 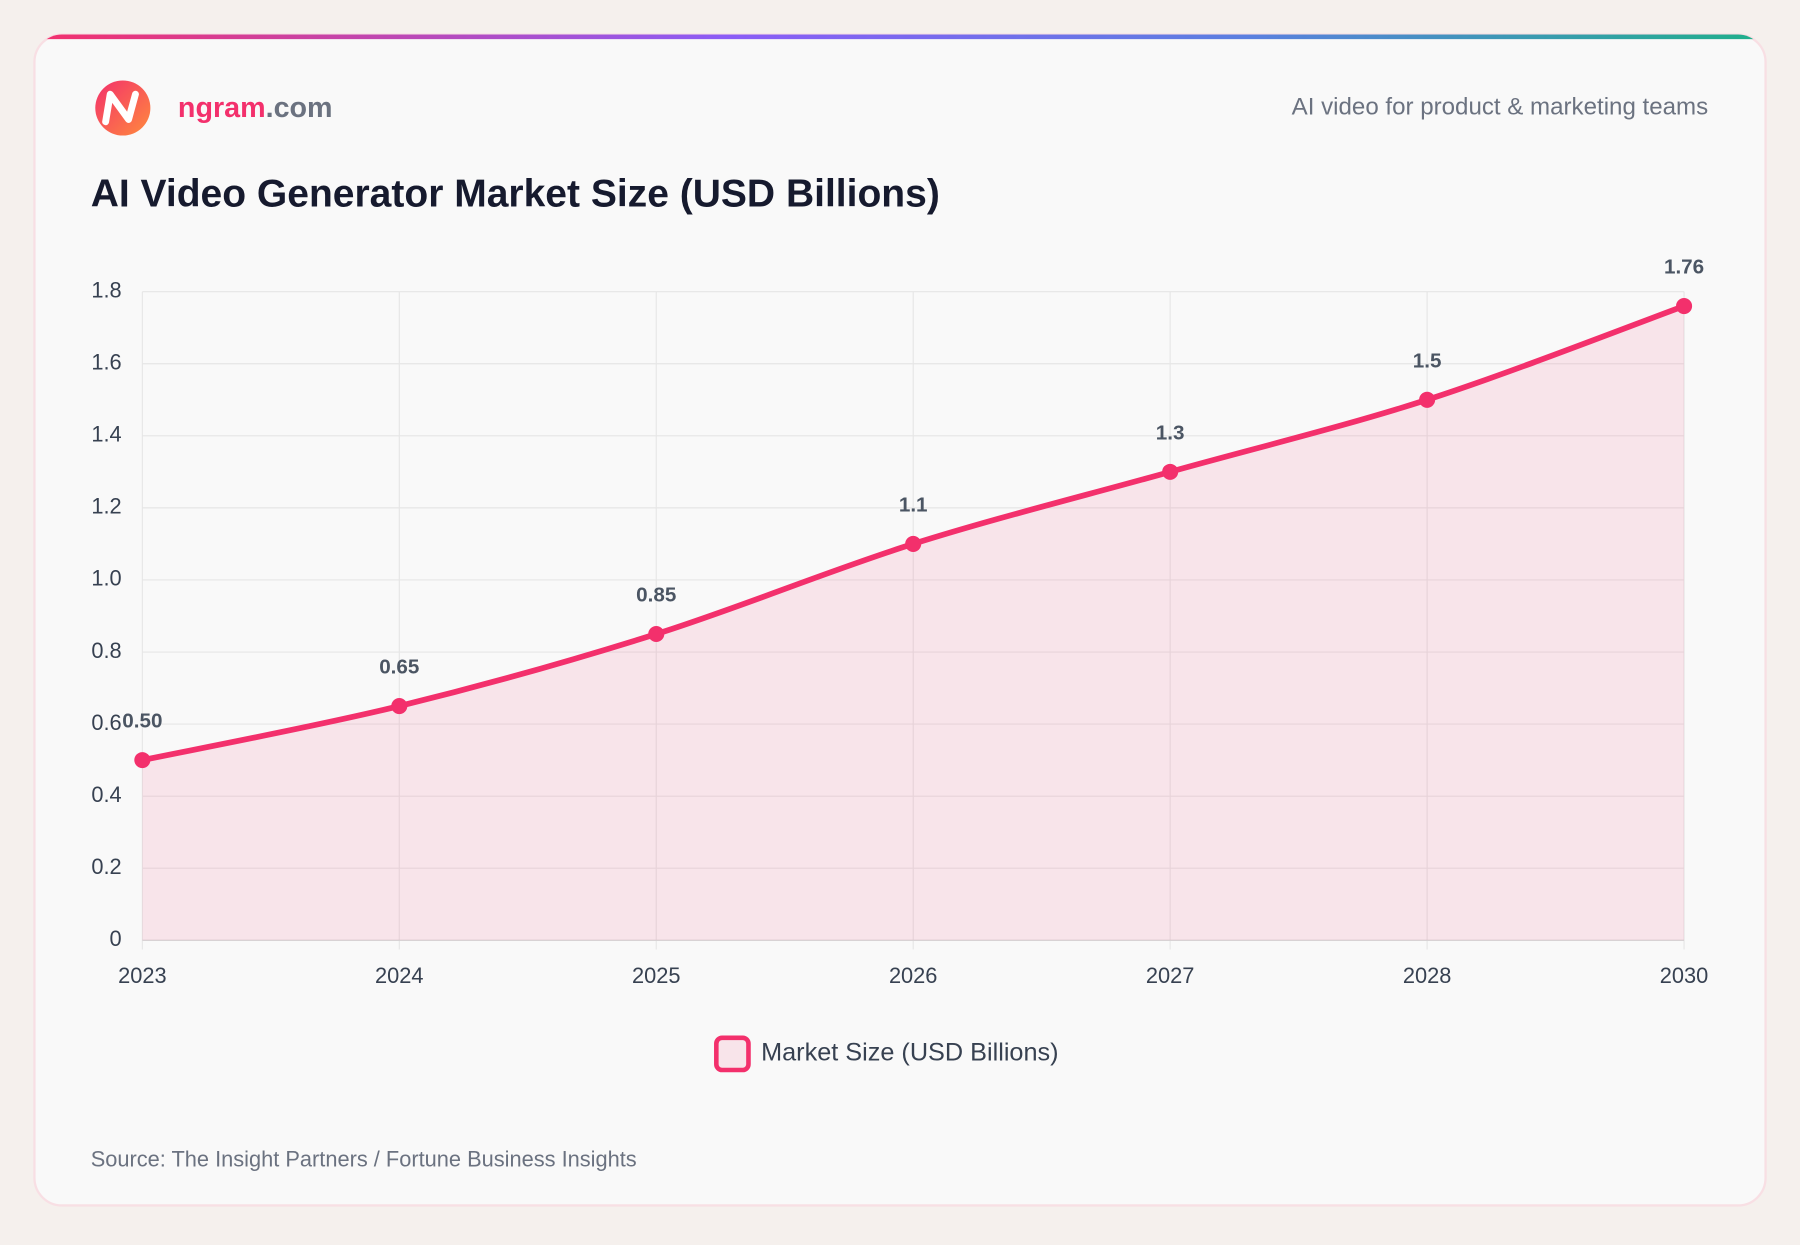 I want to click on value-label: 0.65, so click(x=399, y=667).